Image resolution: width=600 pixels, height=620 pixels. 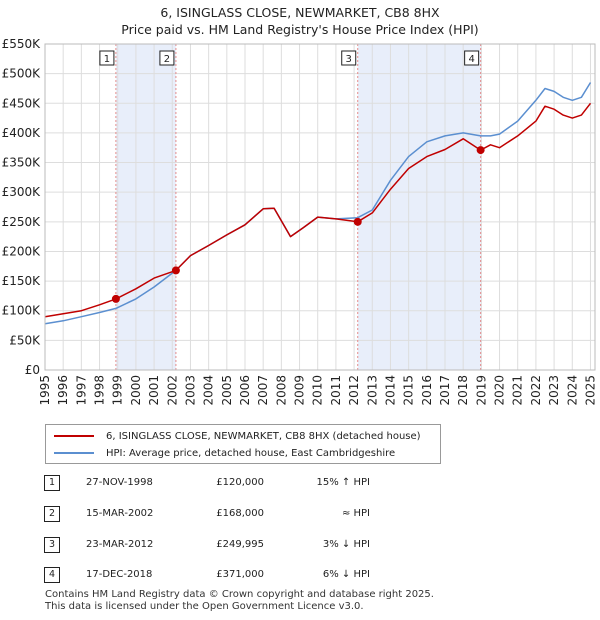 I want to click on x-tick-label: 2011, so click(x=336, y=390).